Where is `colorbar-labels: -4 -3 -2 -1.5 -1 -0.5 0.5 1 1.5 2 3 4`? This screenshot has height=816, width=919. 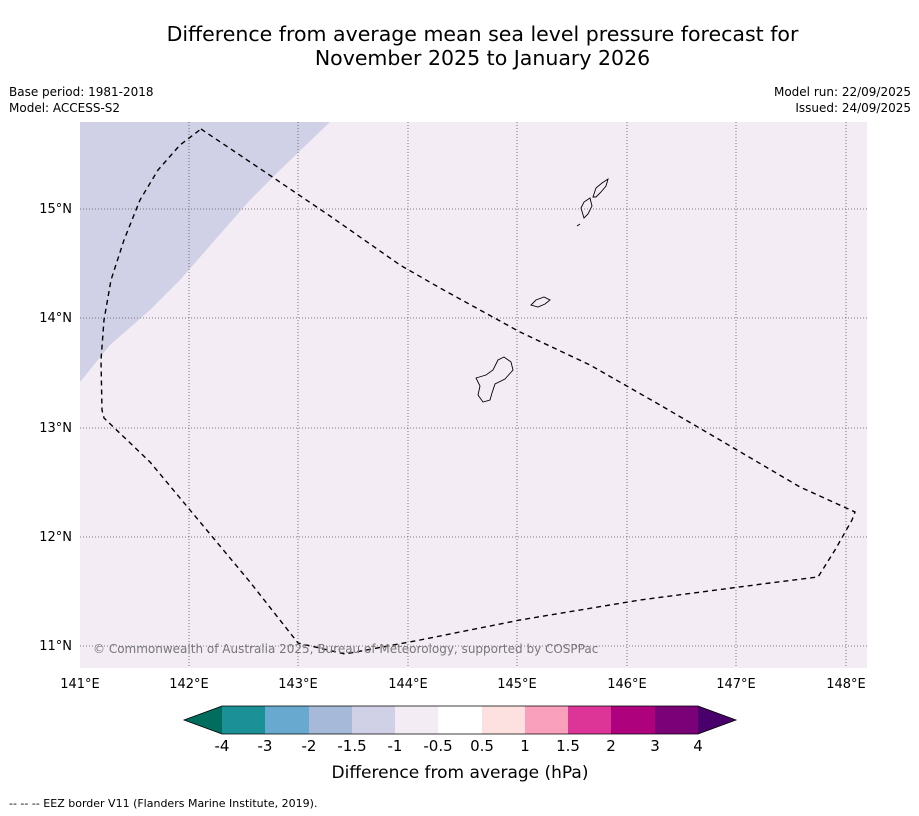 colorbar-labels: -4 -3 -2 -1.5 -1 -0.5 0.5 1 1.5 2 3 4 is located at coordinates (459, 746).